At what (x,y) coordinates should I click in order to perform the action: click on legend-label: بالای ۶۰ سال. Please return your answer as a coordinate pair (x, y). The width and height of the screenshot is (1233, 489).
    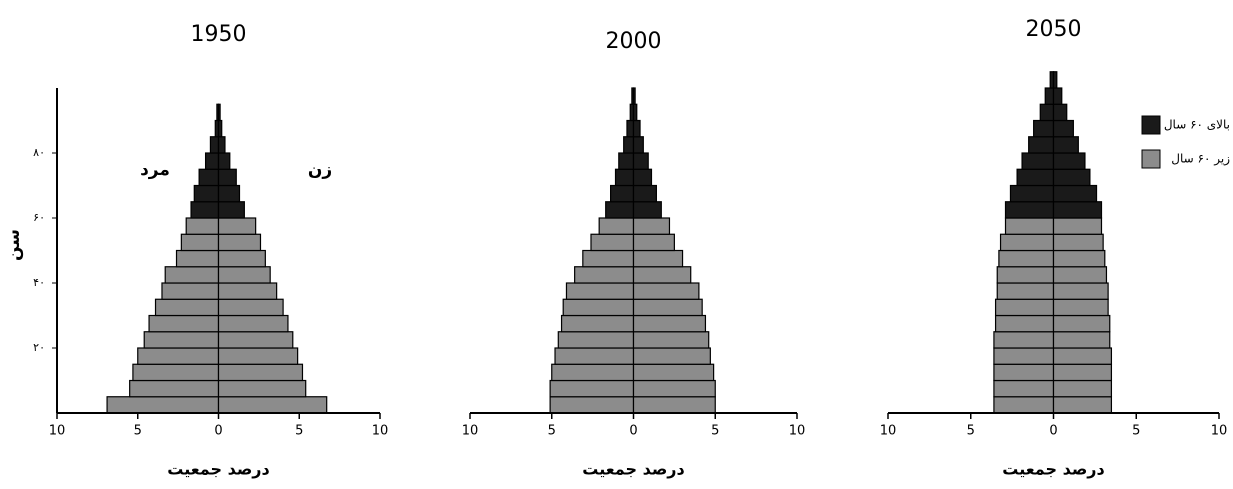
    Looking at the image, I should click on (1197, 125).